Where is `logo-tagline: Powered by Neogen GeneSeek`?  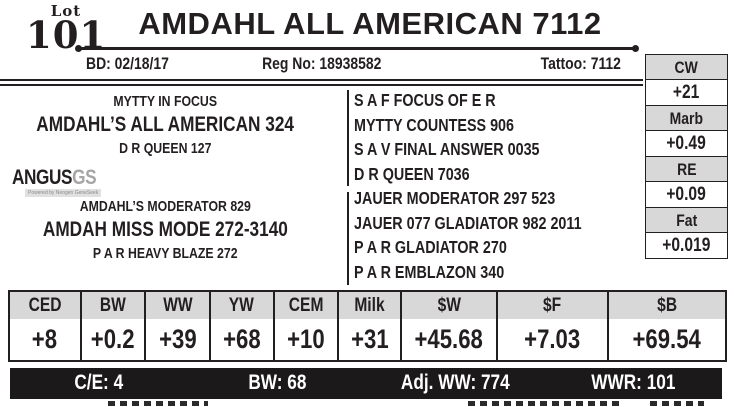 logo-tagline: Powered by Neogen GeneSeek is located at coordinates (63, 193).